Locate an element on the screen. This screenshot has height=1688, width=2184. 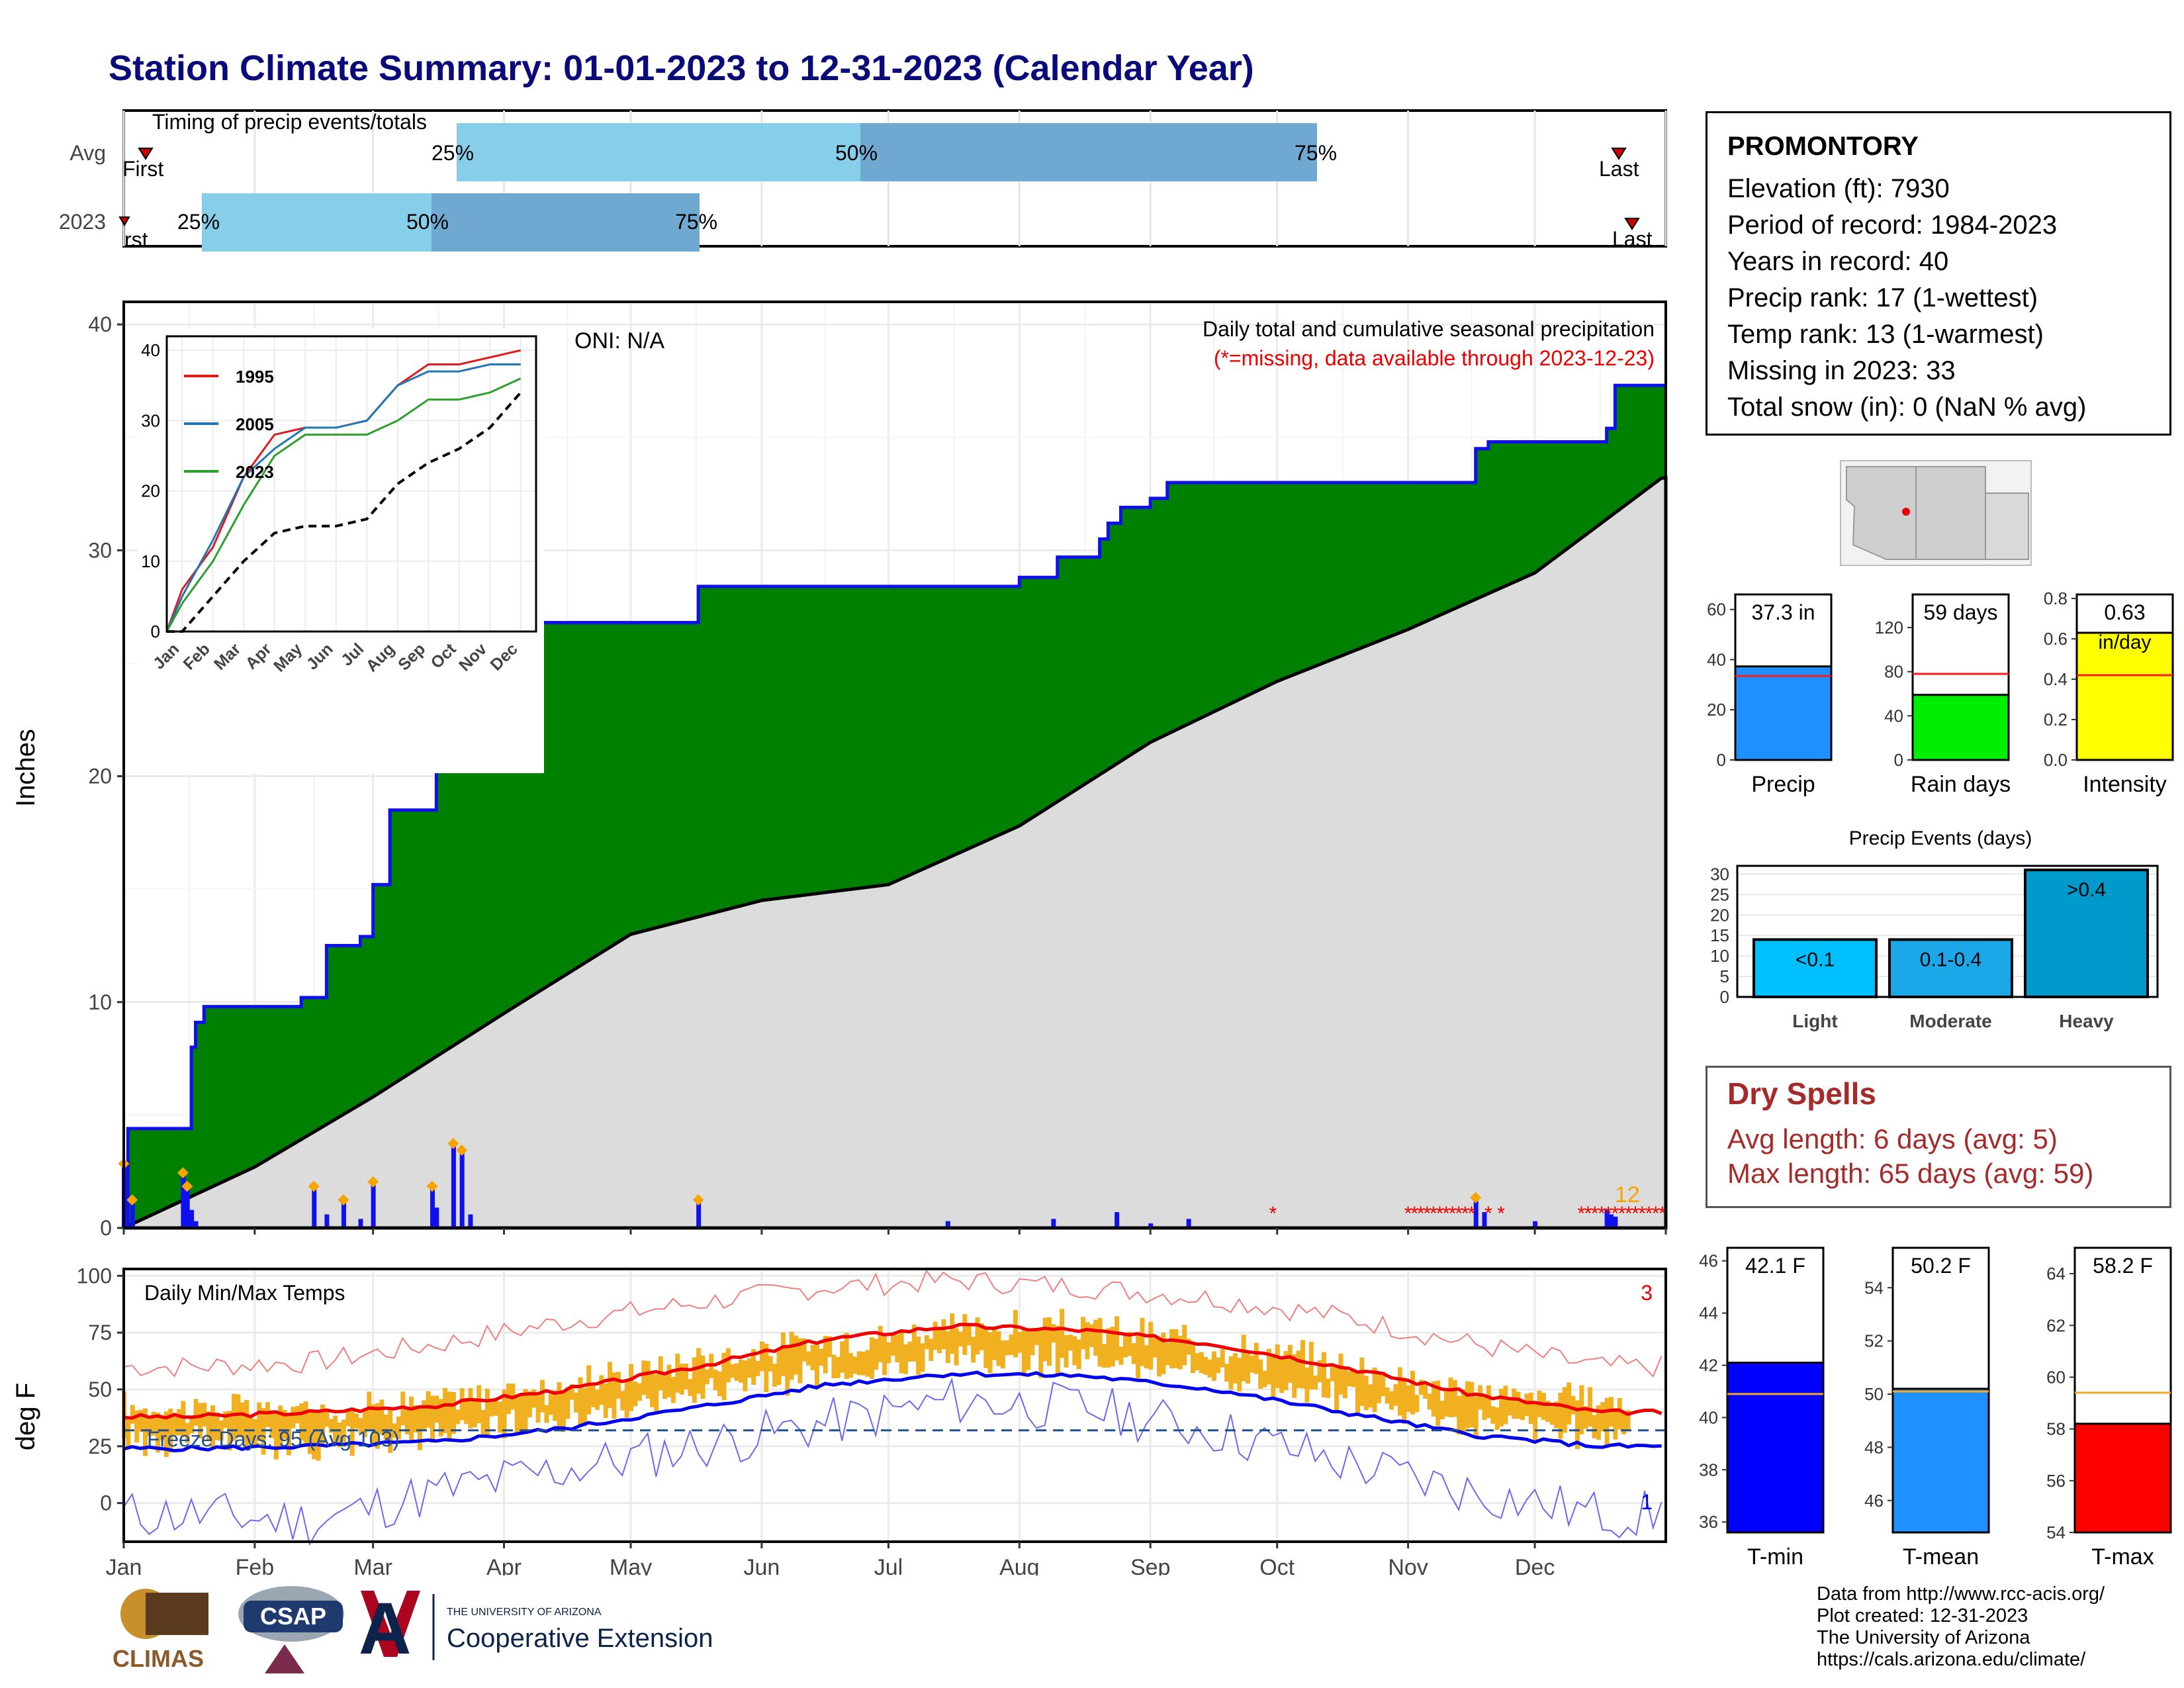
record-high-count: 3 is located at coordinates (1647, 1293).